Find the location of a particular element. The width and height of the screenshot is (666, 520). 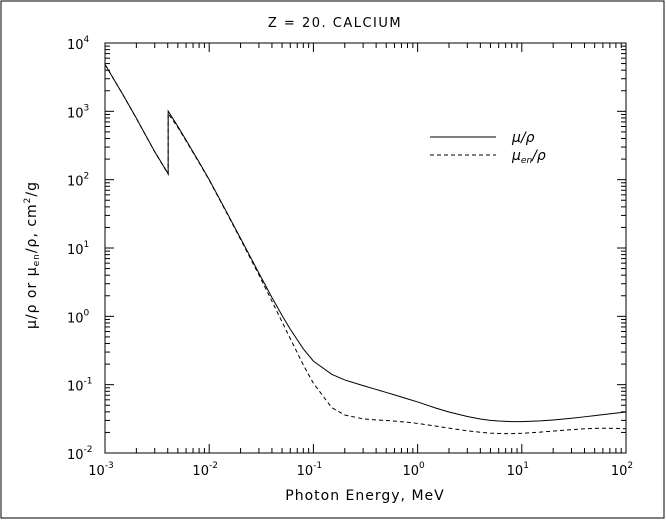

y-axis-label: μ/ρ or μen/ρ, cm2/g is located at coordinates (32, 255).